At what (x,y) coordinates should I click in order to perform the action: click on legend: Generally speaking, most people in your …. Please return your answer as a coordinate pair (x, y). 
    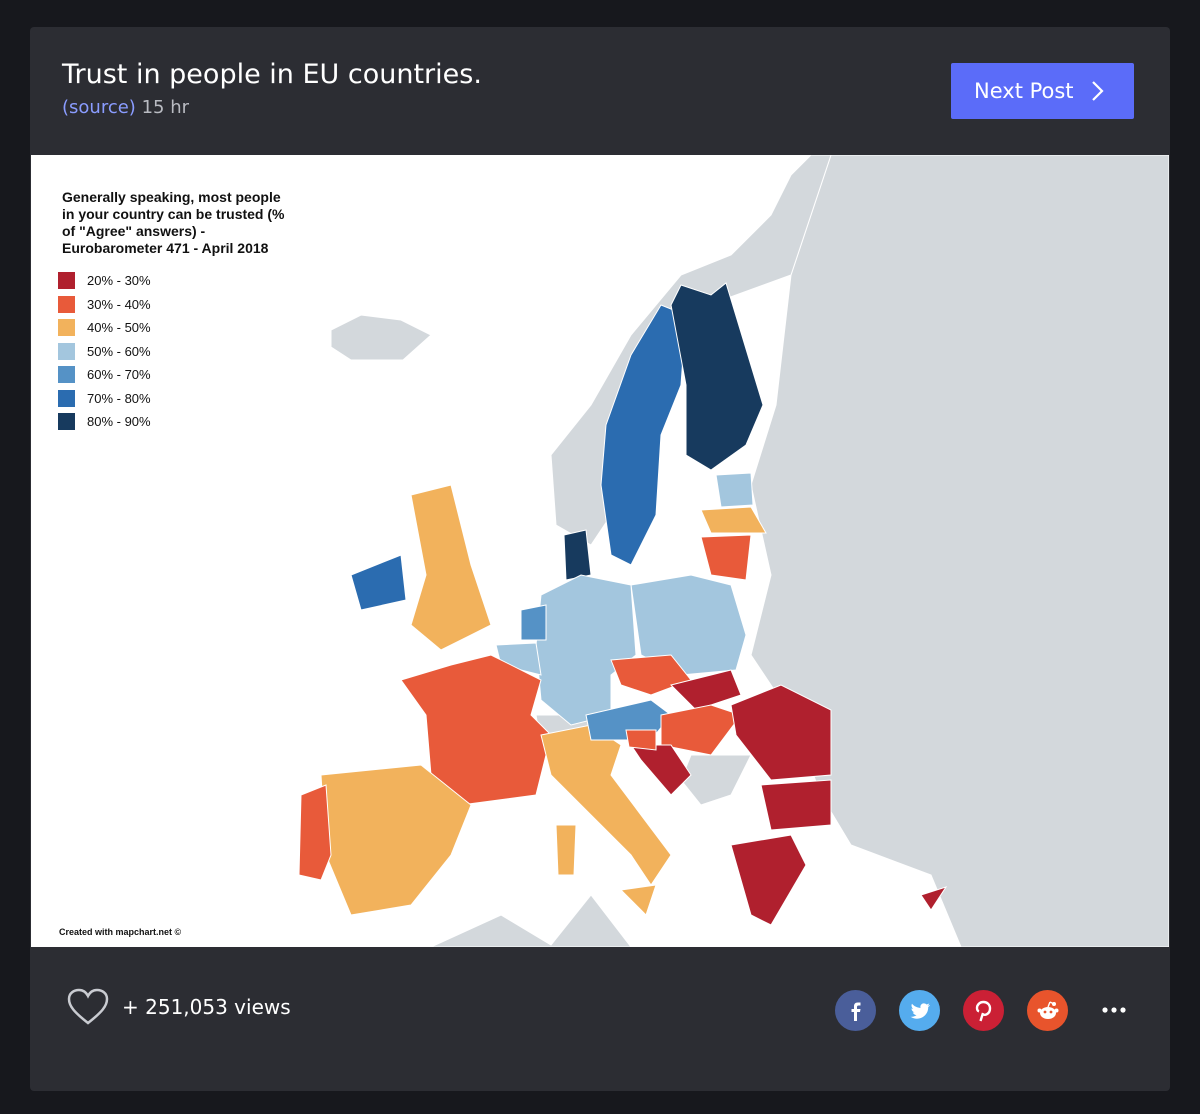
    Looking at the image, I should click on (175, 311).